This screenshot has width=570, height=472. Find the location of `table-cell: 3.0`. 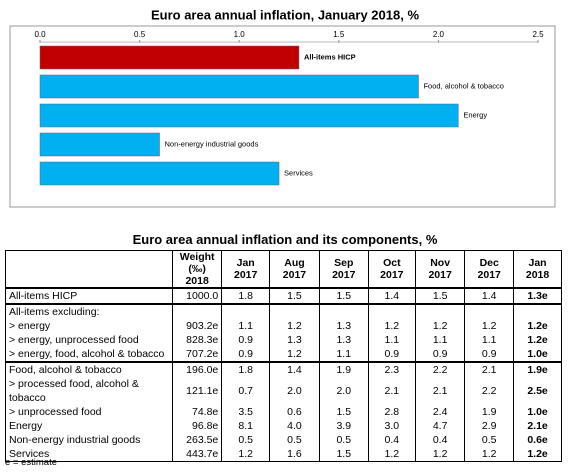

table-cell: 3.0 is located at coordinates (392, 426).